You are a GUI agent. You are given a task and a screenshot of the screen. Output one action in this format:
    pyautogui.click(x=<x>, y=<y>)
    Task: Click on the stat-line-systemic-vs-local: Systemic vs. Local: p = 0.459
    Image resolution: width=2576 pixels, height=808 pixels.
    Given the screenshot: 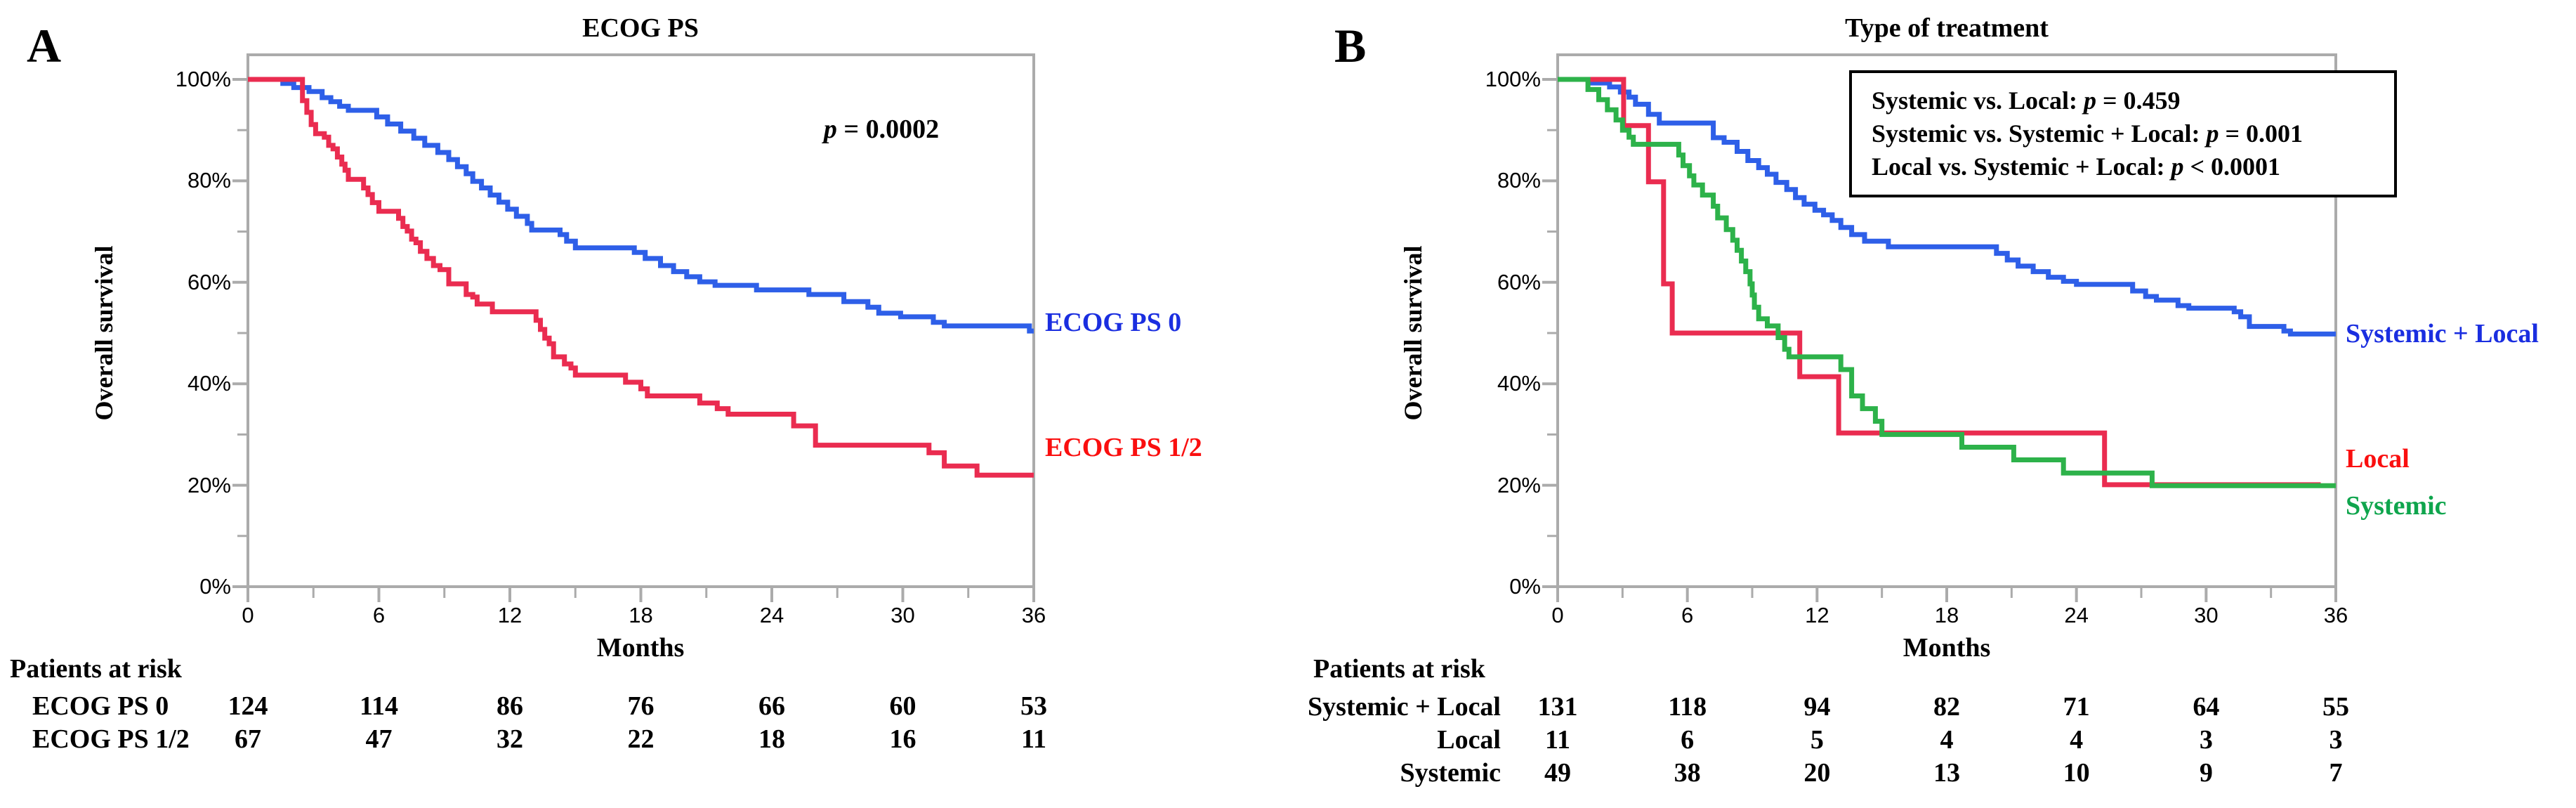 What is the action you would take?
    pyautogui.click(x=2026, y=100)
    